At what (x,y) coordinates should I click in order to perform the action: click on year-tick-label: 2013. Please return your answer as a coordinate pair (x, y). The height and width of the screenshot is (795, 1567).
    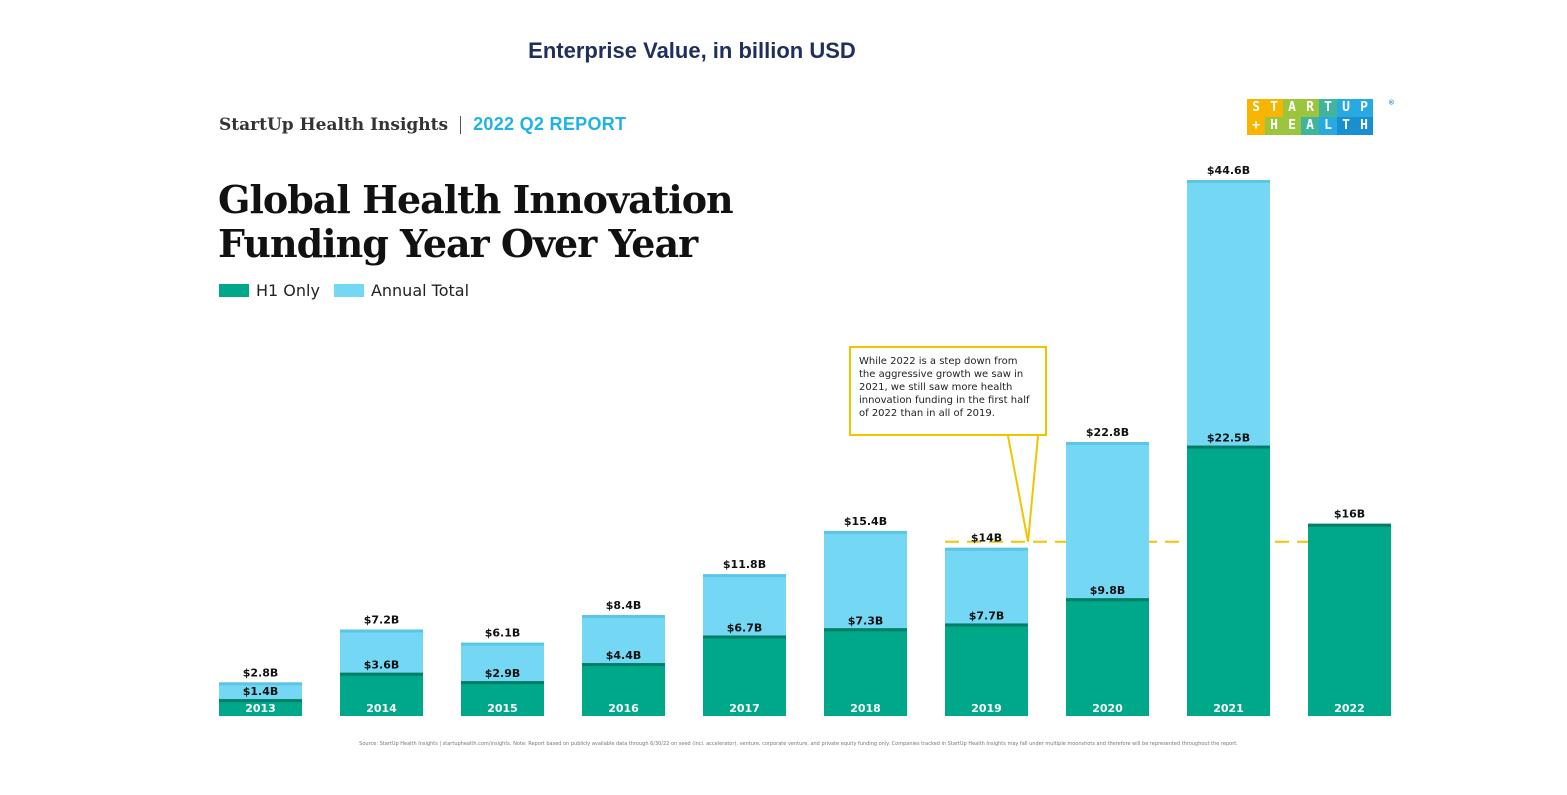
    Looking at the image, I should click on (260, 708).